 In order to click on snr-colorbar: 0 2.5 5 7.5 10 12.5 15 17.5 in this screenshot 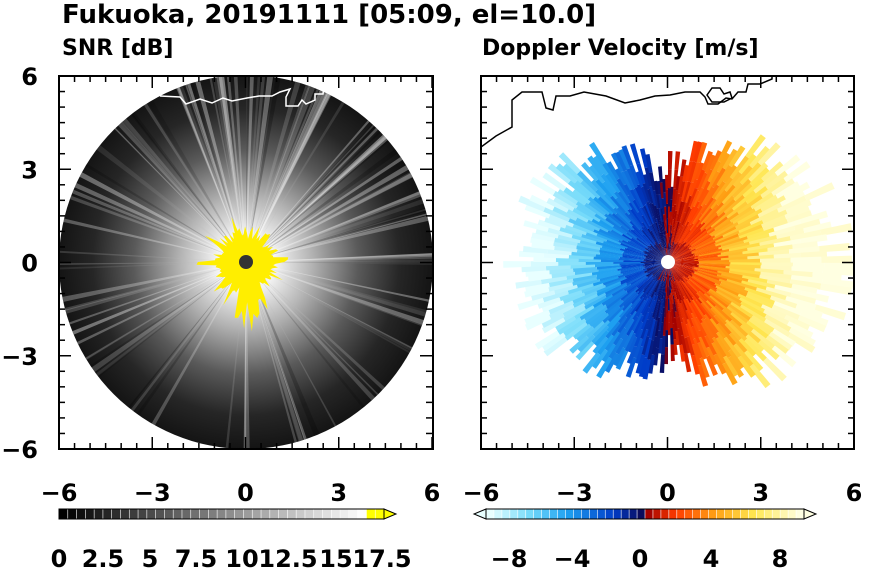, I will do `click(231, 539)`.